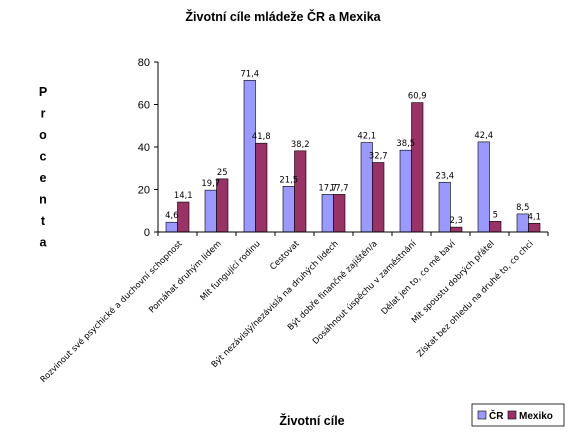  What do you see at coordinates (43, 200) in the screenshot?
I see `y-axis-title-letter: n` at bounding box center [43, 200].